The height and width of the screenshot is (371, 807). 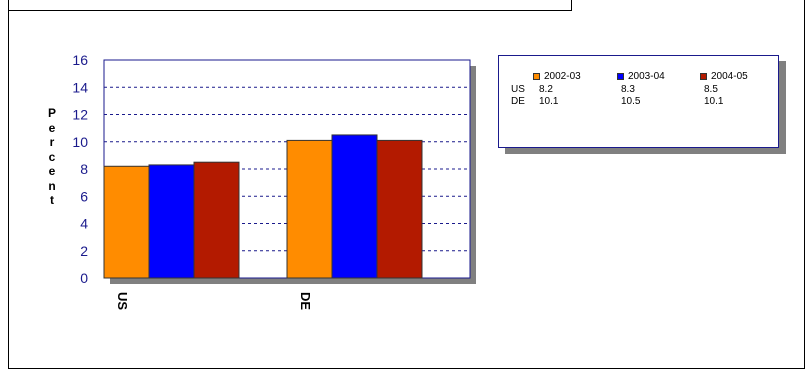 I want to click on legend-series-name: 2003-04, so click(x=646, y=76).